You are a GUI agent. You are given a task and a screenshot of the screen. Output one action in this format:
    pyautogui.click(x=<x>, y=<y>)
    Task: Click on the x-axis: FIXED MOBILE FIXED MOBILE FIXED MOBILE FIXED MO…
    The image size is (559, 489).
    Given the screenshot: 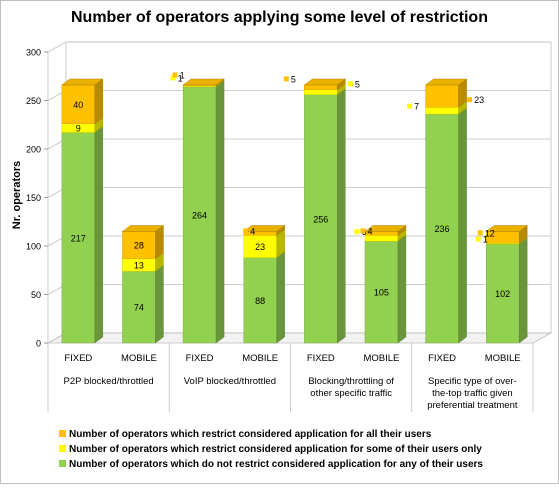 What is the action you would take?
    pyautogui.click(x=290, y=377)
    